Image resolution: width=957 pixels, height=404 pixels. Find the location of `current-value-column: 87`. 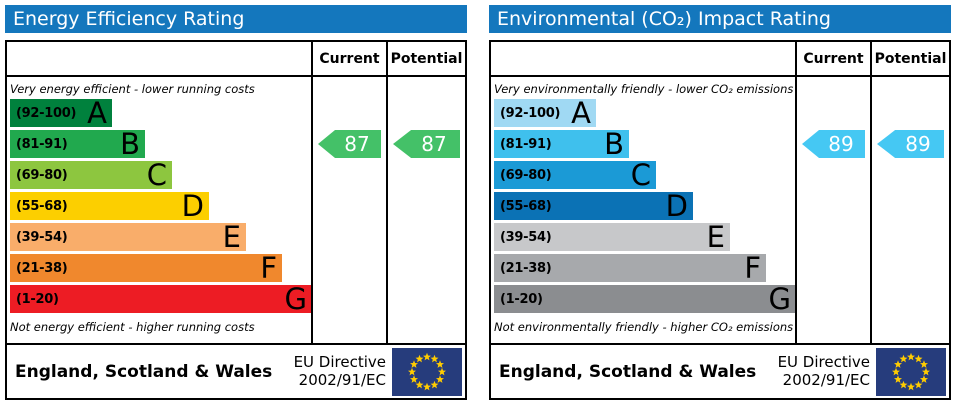

current-value-column: 87 is located at coordinates (348, 210).